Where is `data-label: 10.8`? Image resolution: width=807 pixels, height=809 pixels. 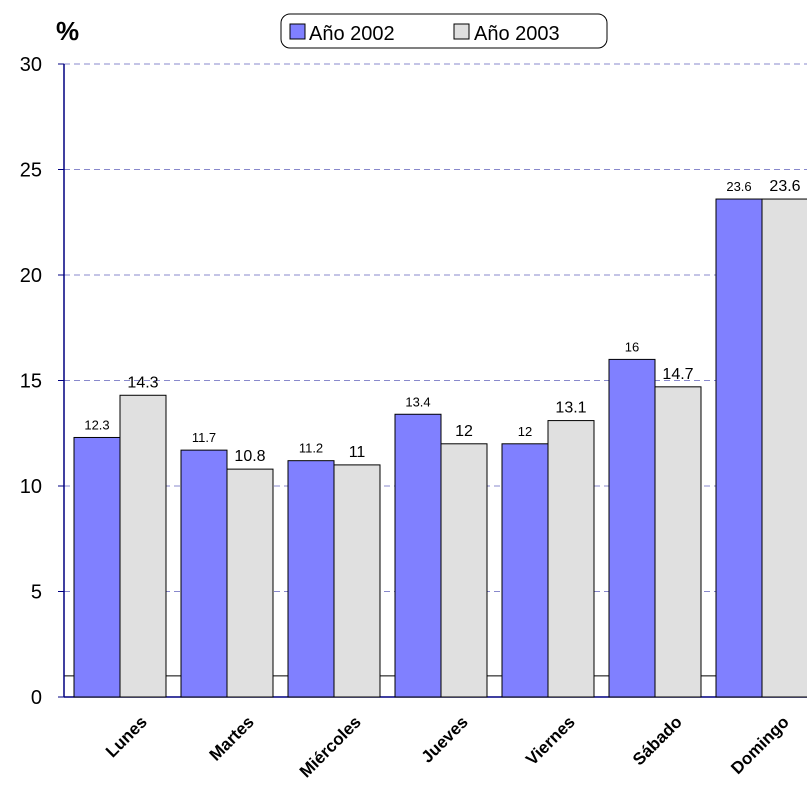 data-label: 10.8 is located at coordinates (249, 456).